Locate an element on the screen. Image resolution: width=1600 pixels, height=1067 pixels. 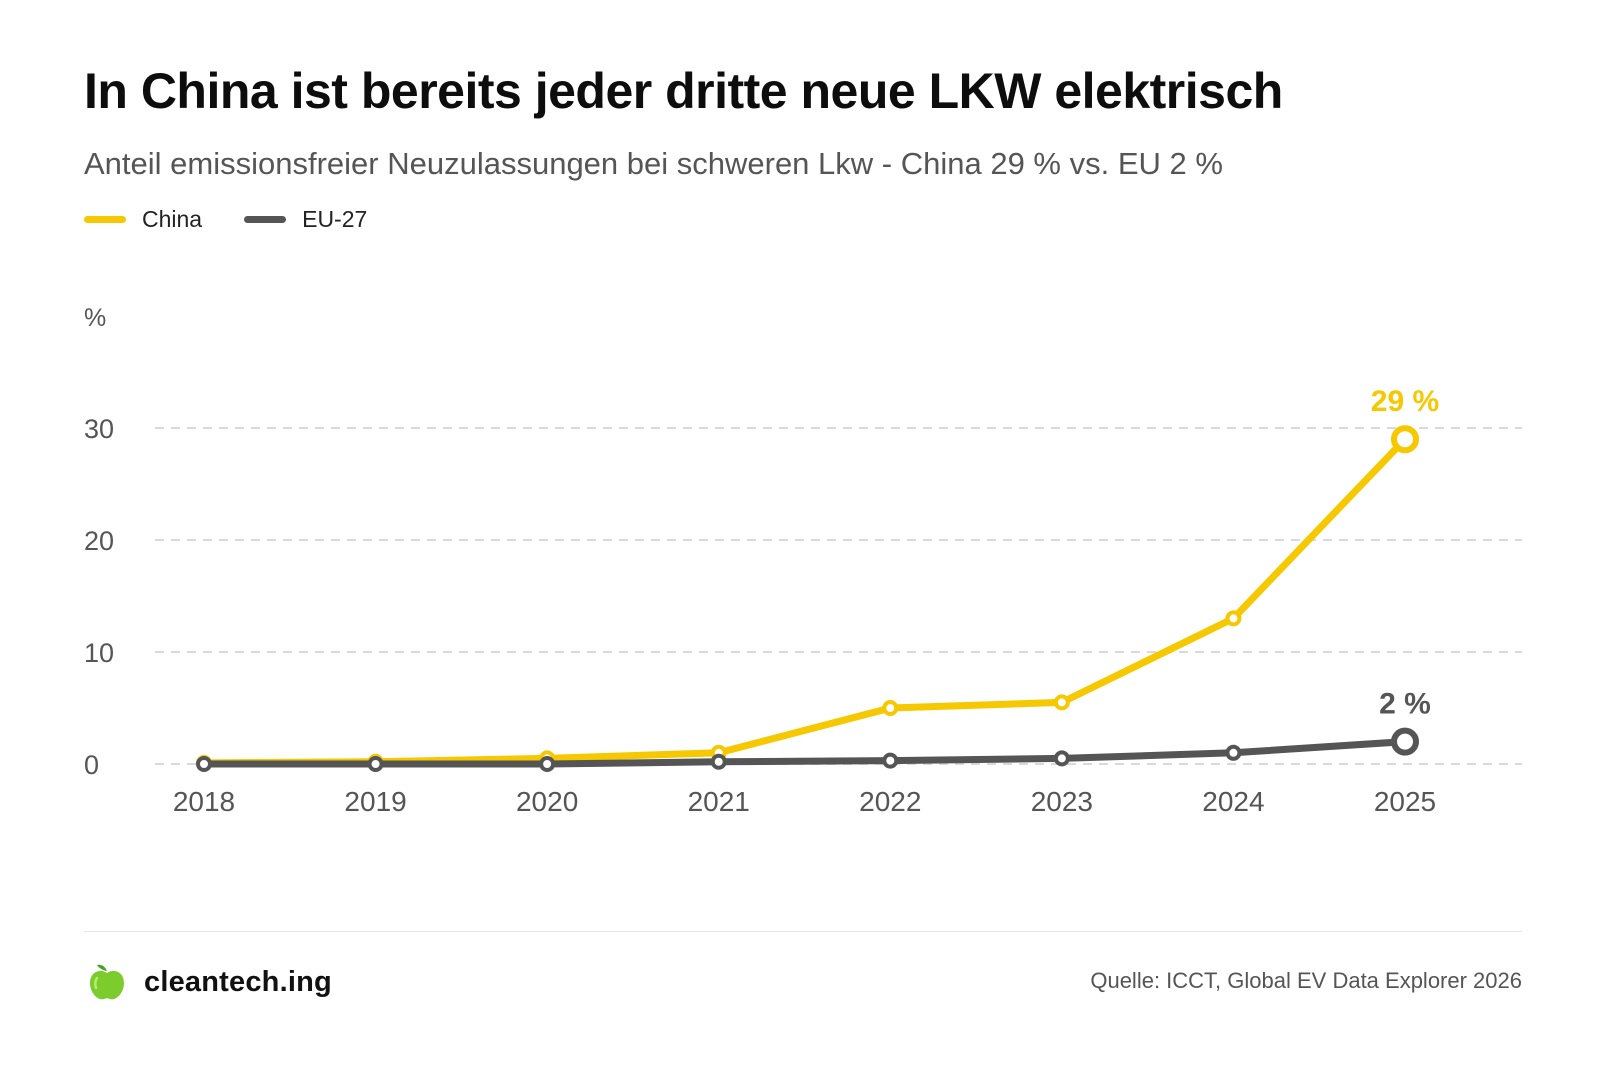
data-label-eu27-end: 2 % is located at coordinates (1405, 704).